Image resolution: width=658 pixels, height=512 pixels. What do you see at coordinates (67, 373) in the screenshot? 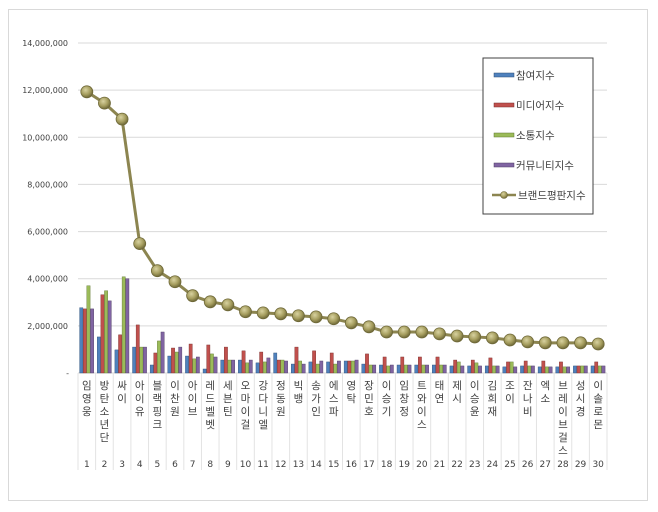
I see `y-tick-label: -` at bounding box center [67, 373].